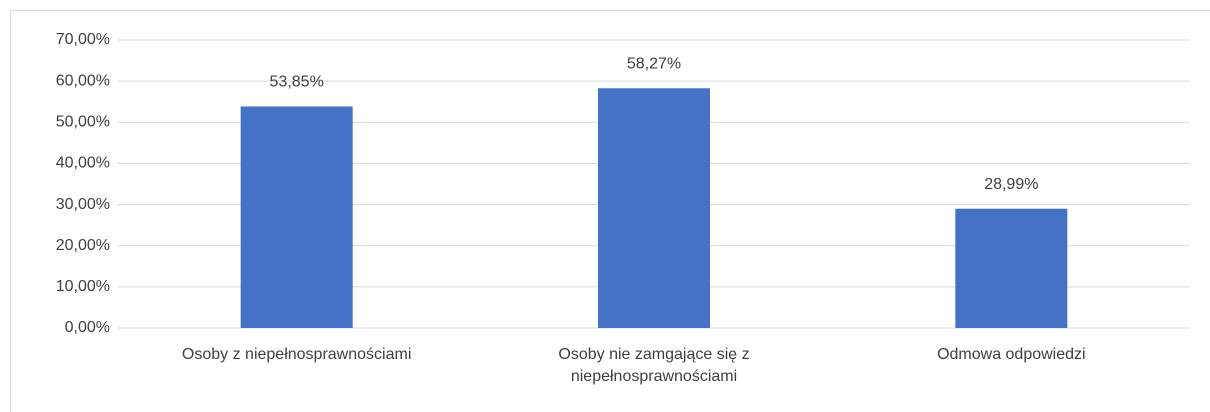 The height and width of the screenshot is (412, 1210). Describe the element at coordinates (83, 204) in the screenshot. I see `y-tick-label: 30,00%` at that location.